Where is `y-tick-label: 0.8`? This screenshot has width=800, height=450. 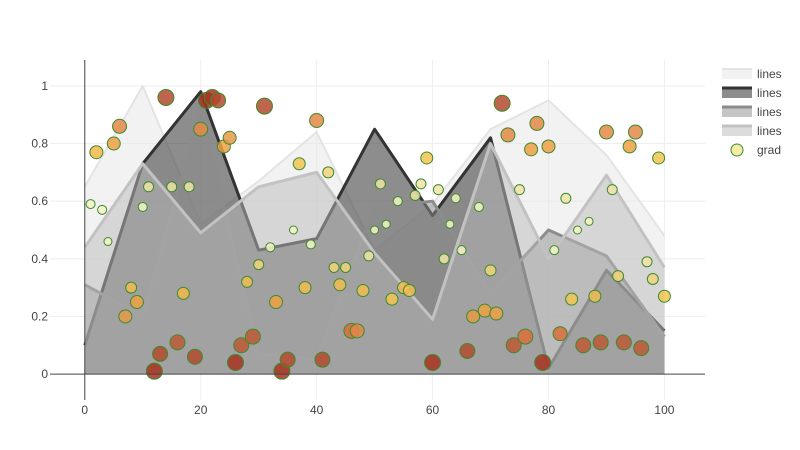
y-tick-label: 0.8 is located at coordinates (39, 144).